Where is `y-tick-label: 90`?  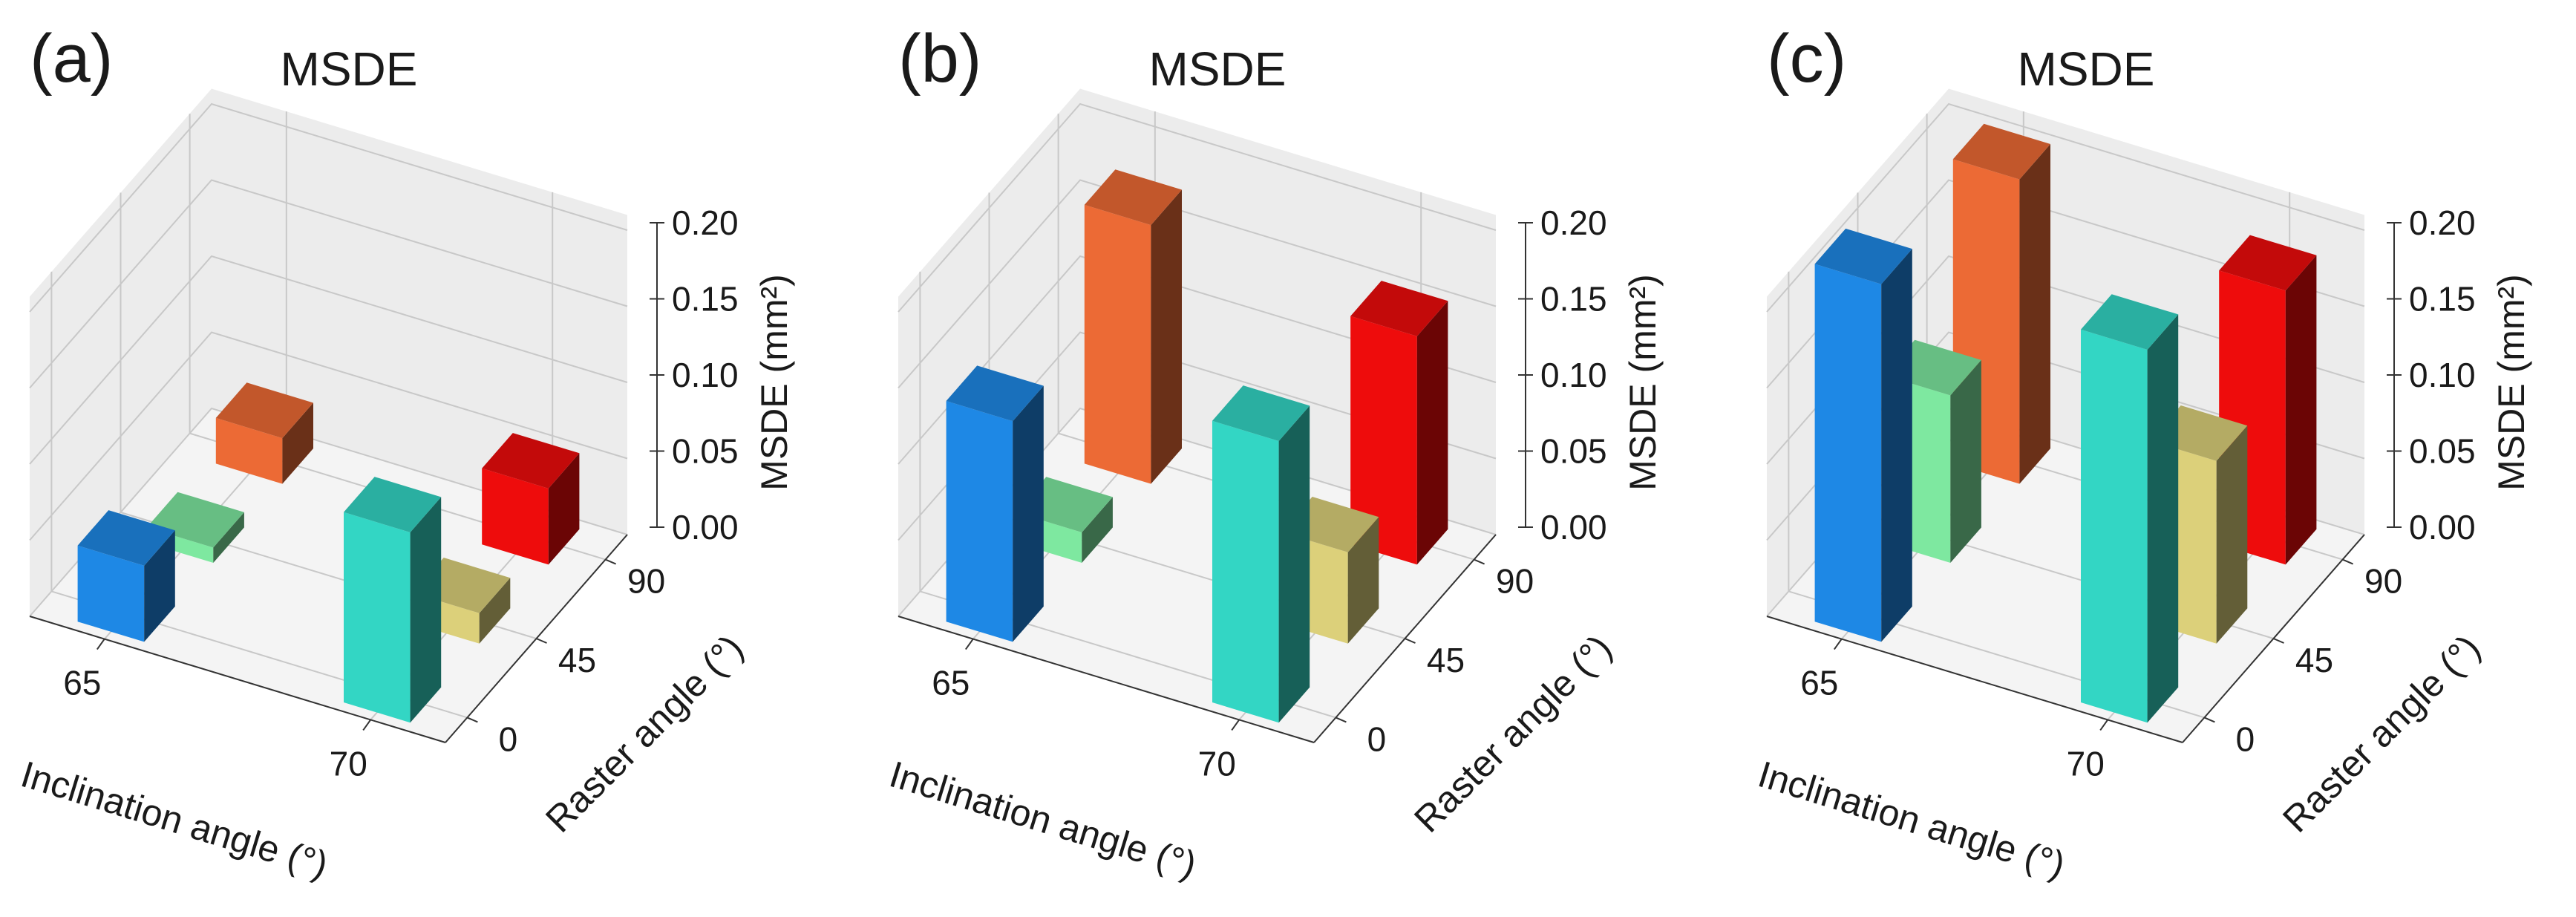
y-tick-label: 90 is located at coordinates (646, 581).